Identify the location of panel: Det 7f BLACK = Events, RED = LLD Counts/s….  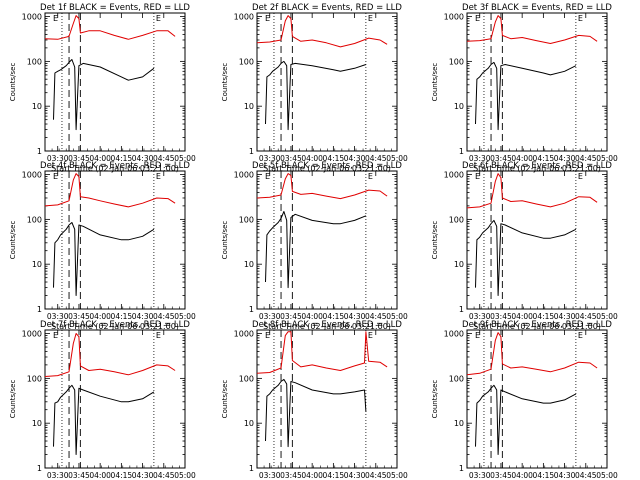
(102, 400).